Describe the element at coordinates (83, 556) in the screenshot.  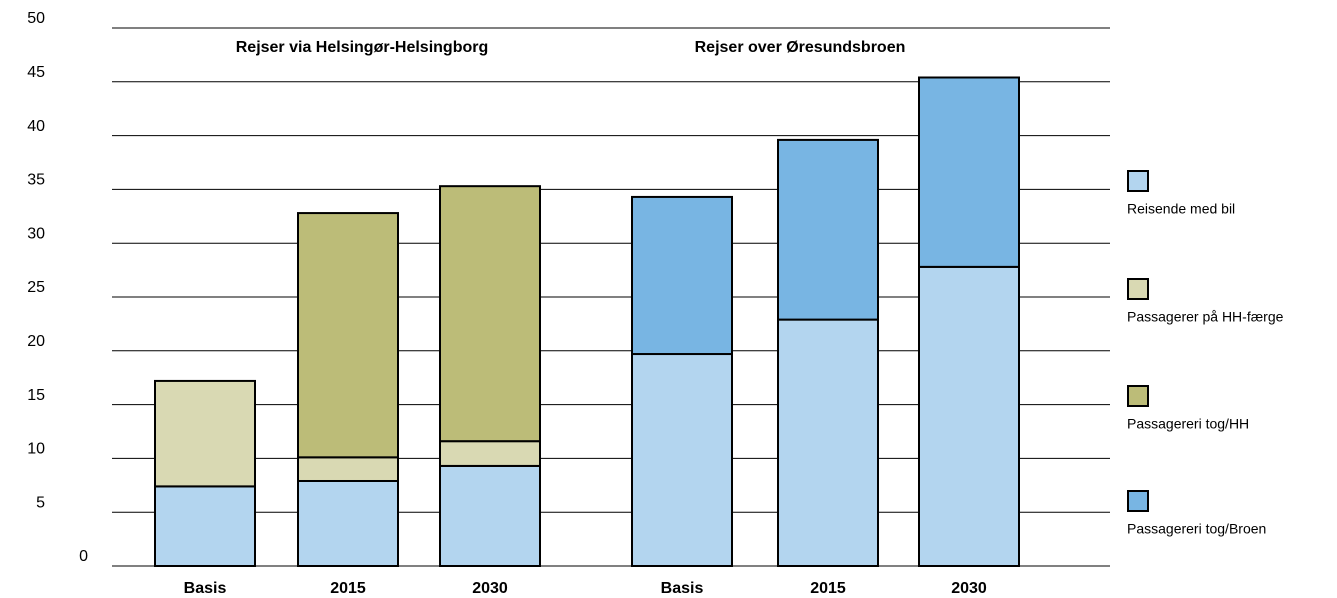
I see `y-tick-label: 0` at that location.